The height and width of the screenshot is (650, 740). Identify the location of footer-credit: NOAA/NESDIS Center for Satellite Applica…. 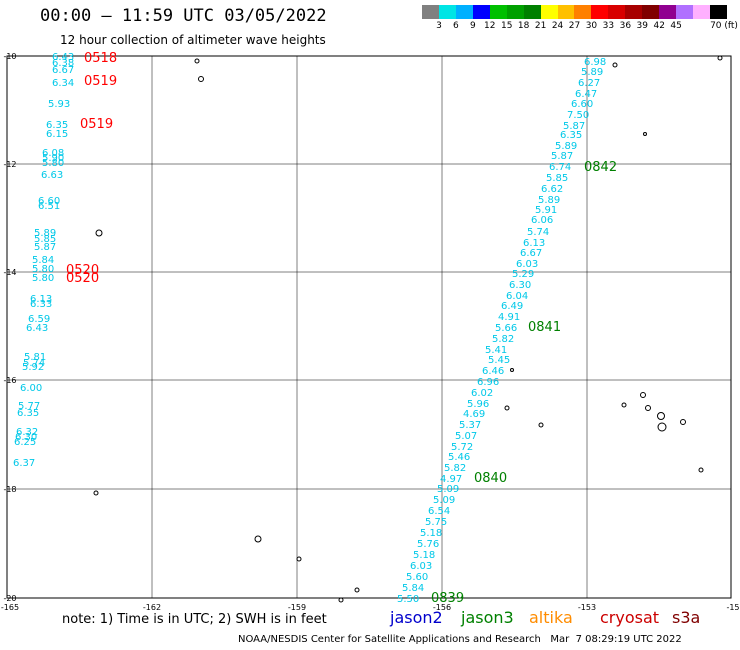
(460, 639).